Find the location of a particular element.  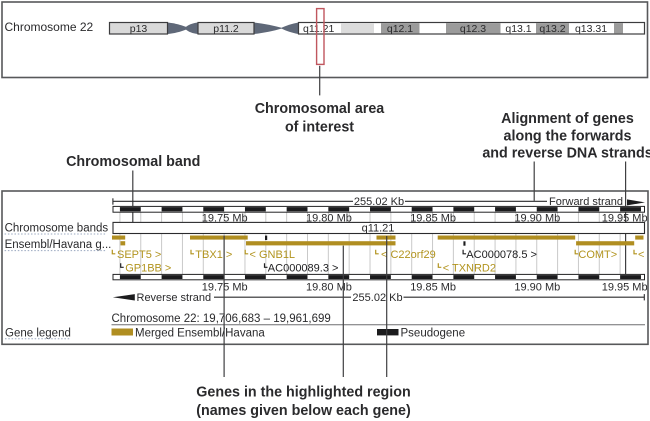

svg-text: COMT> is located at coordinates (597, 255).